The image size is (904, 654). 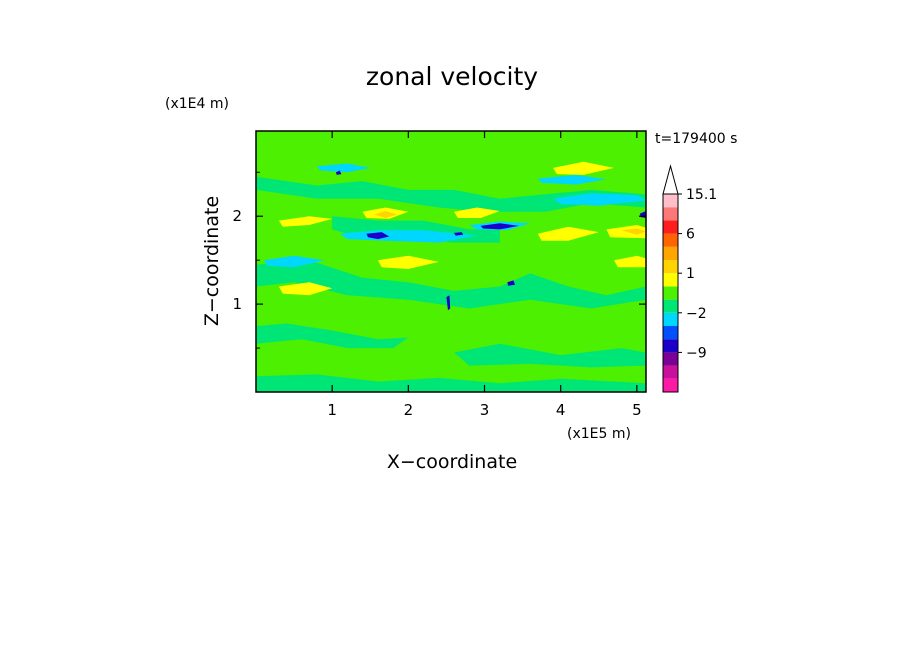 What do you see at coordinates (670, 179) in the screenshot?
I see `colorbar-extend-arrow` at bounding box center [670, 179].